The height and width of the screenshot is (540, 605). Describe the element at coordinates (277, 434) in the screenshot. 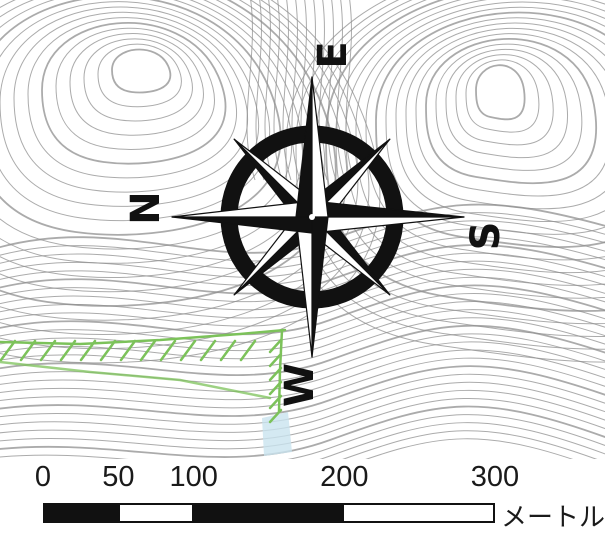

I see `water-feature` at that location.